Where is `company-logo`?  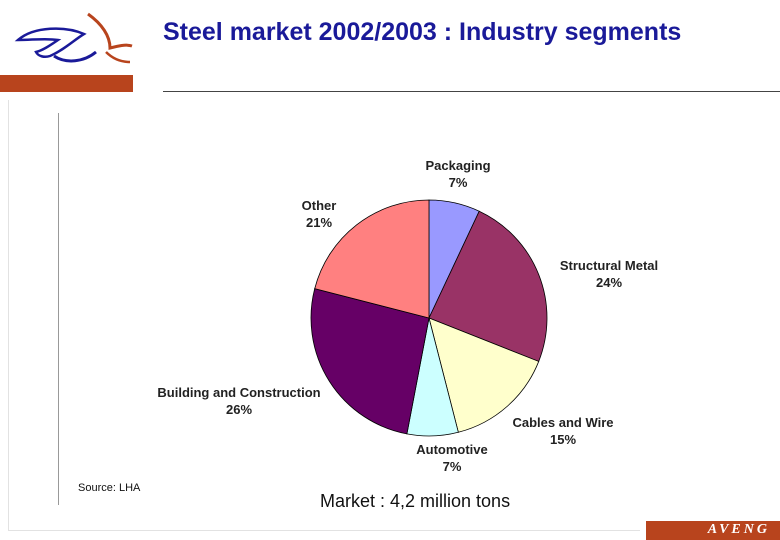 company-logo is located at coordinates (73, 38).